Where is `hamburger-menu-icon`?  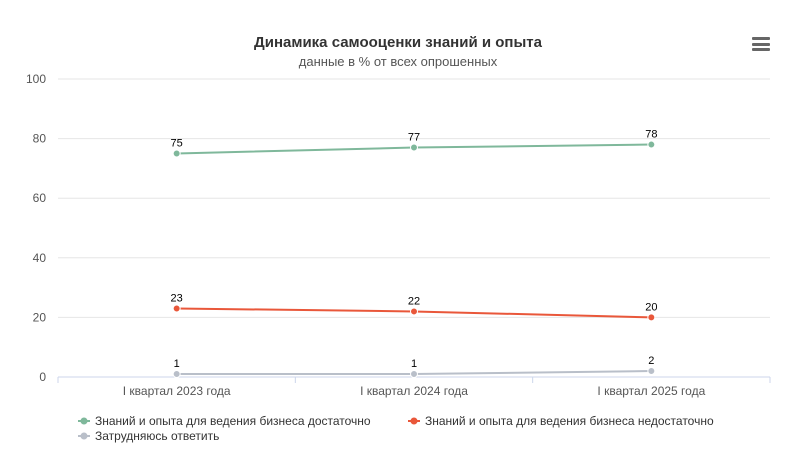
hamburger-menu-icon is located at coordinates (761, 44).